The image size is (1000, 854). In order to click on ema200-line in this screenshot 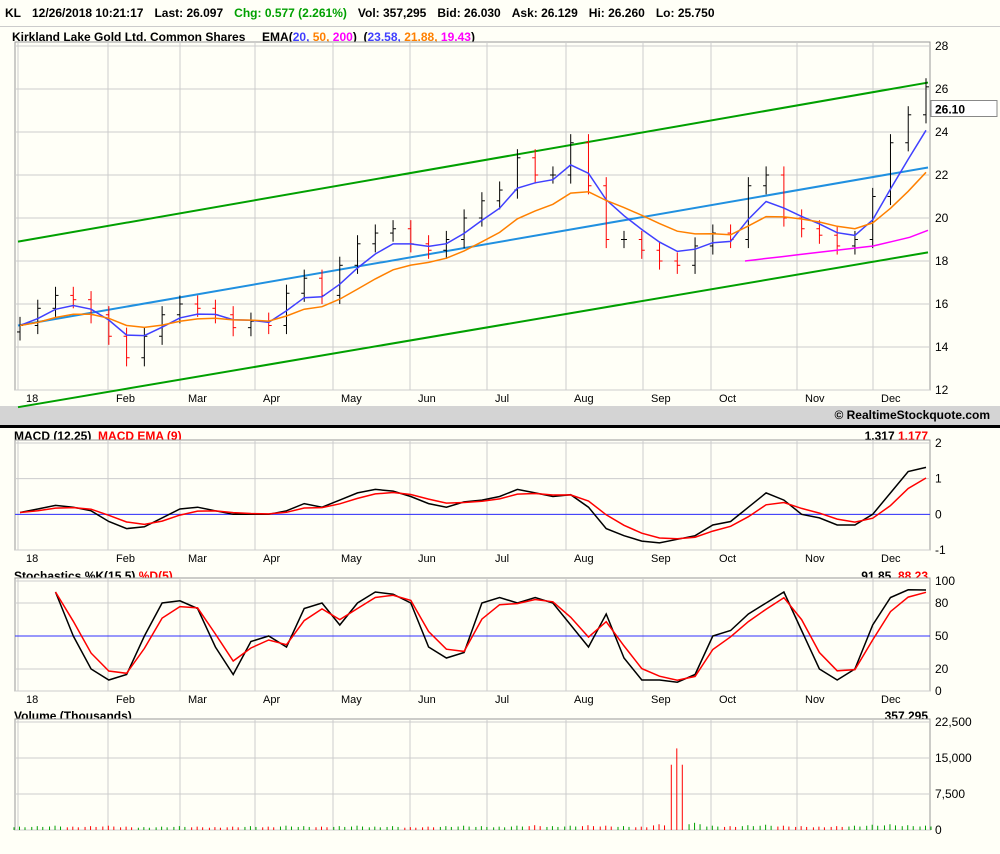, I will do `click(836, 245)`.